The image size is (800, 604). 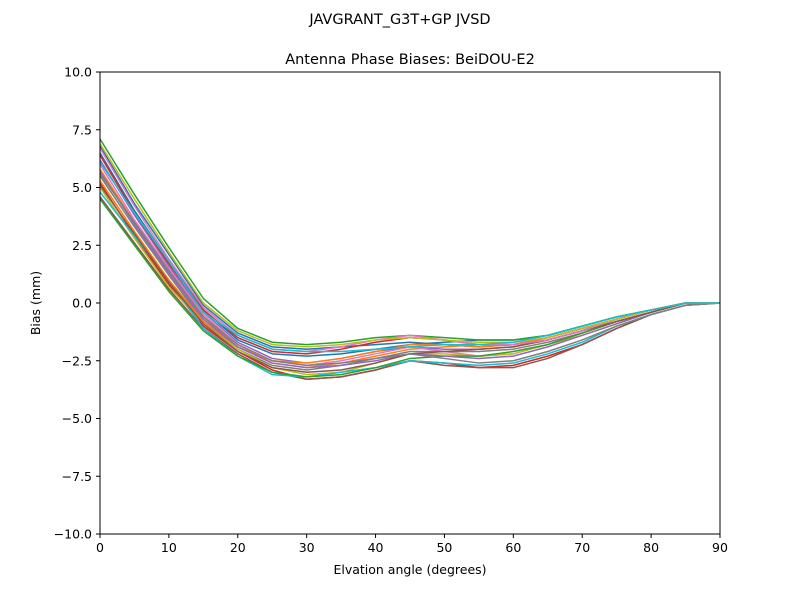 What do you see at coordinates (82, 129) in the screenshot?
I see `y-tick-label: 7.5` at bounding box center [82, 129].